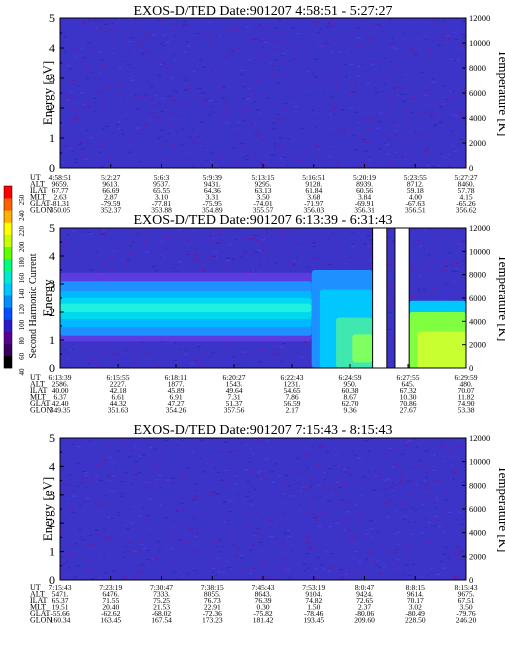 The width and height of the screenshot is (505, 649). I want to click on y2-tick-label: 12000, so click(479, 228).